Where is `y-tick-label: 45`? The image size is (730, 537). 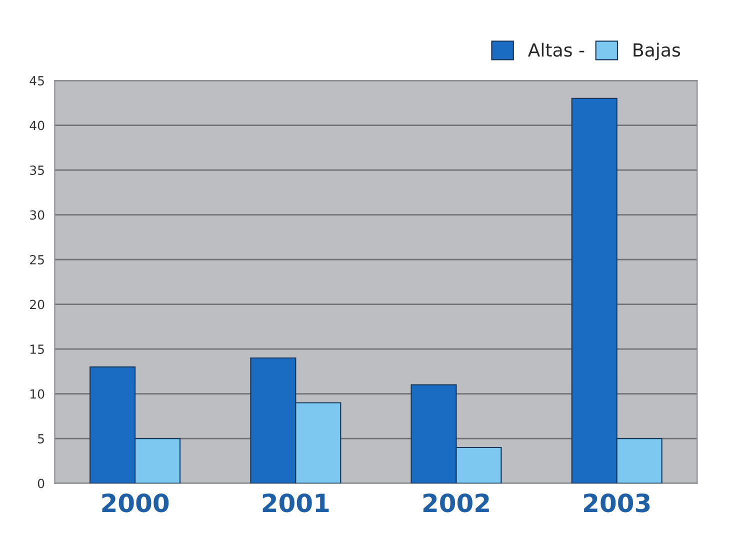 y-tick-label: 45 is located at coordinates (37, 81).